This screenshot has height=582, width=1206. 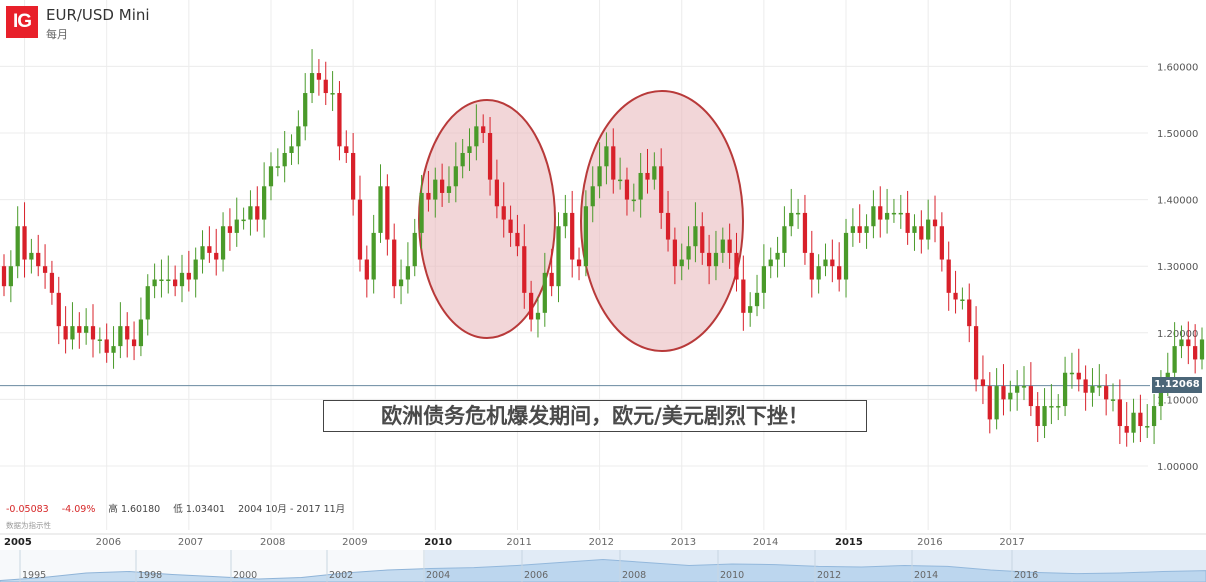 What do you see at coordinates (1011, 542) in the screenshot?
I see `x-tick-label: 2017` at bounding box center [1011, 542].